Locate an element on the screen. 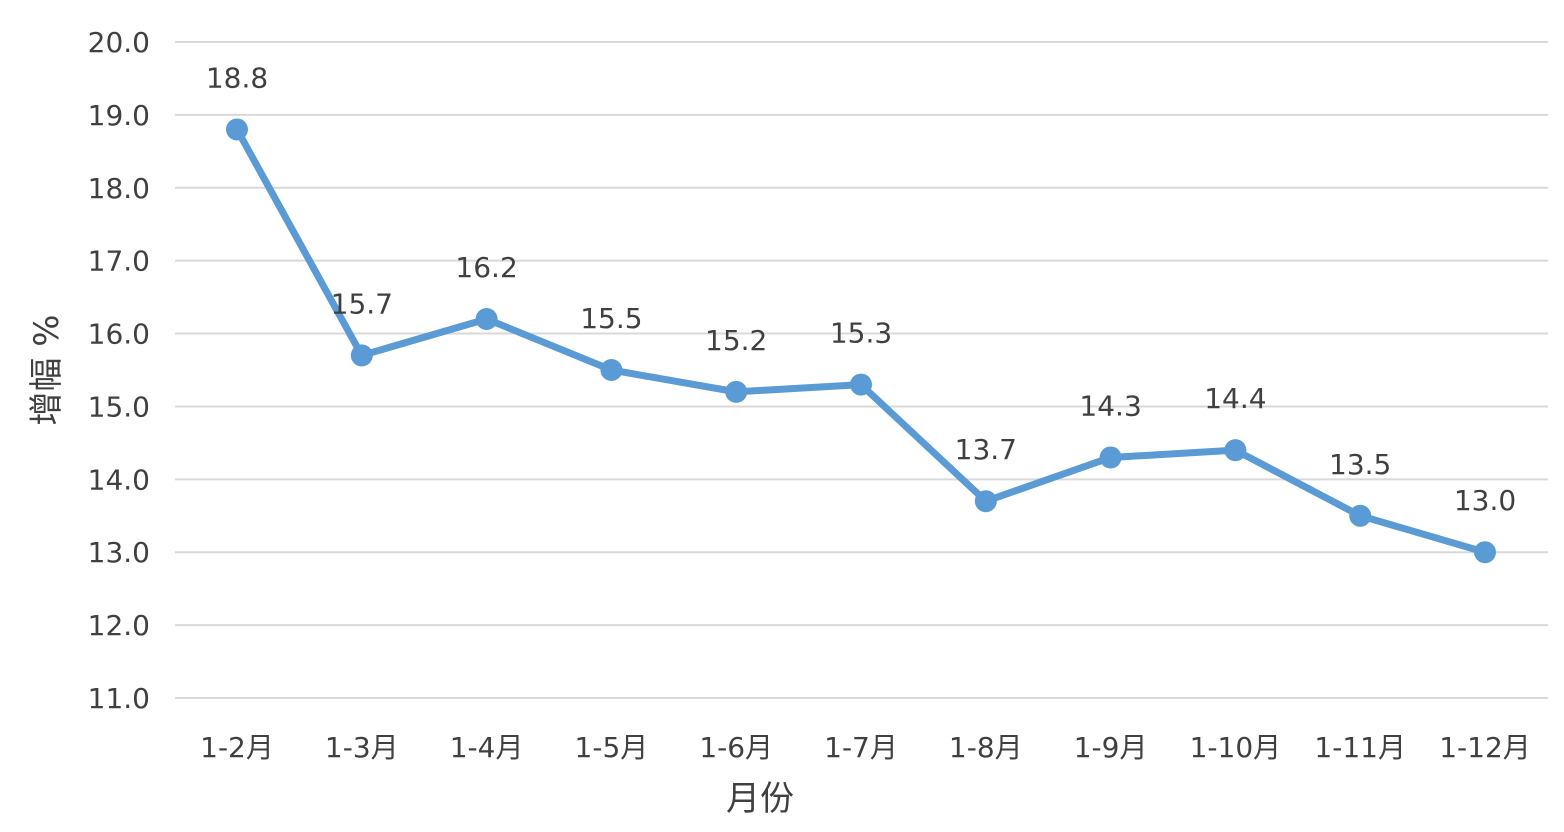 The width and height of the screenshot is (1564, 832). x-tick-label: 1-9月 is located at coordinates (1111, 747).